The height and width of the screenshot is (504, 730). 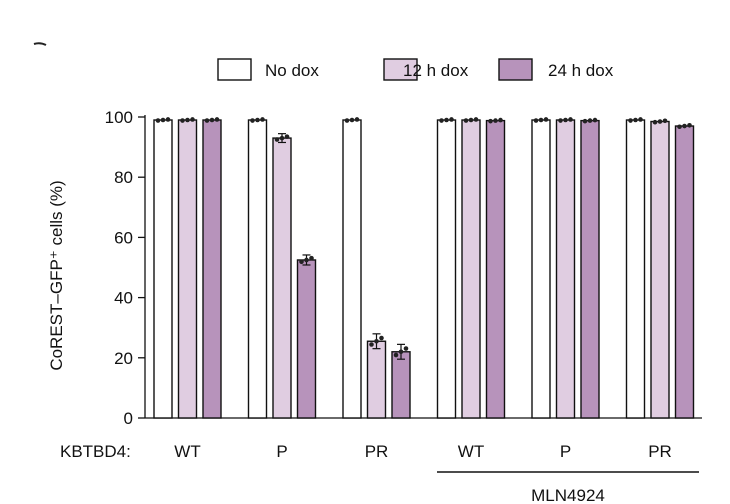 I want to click on legend: No dox 12 h dox 24 h dox, so click(x=415, y=69).